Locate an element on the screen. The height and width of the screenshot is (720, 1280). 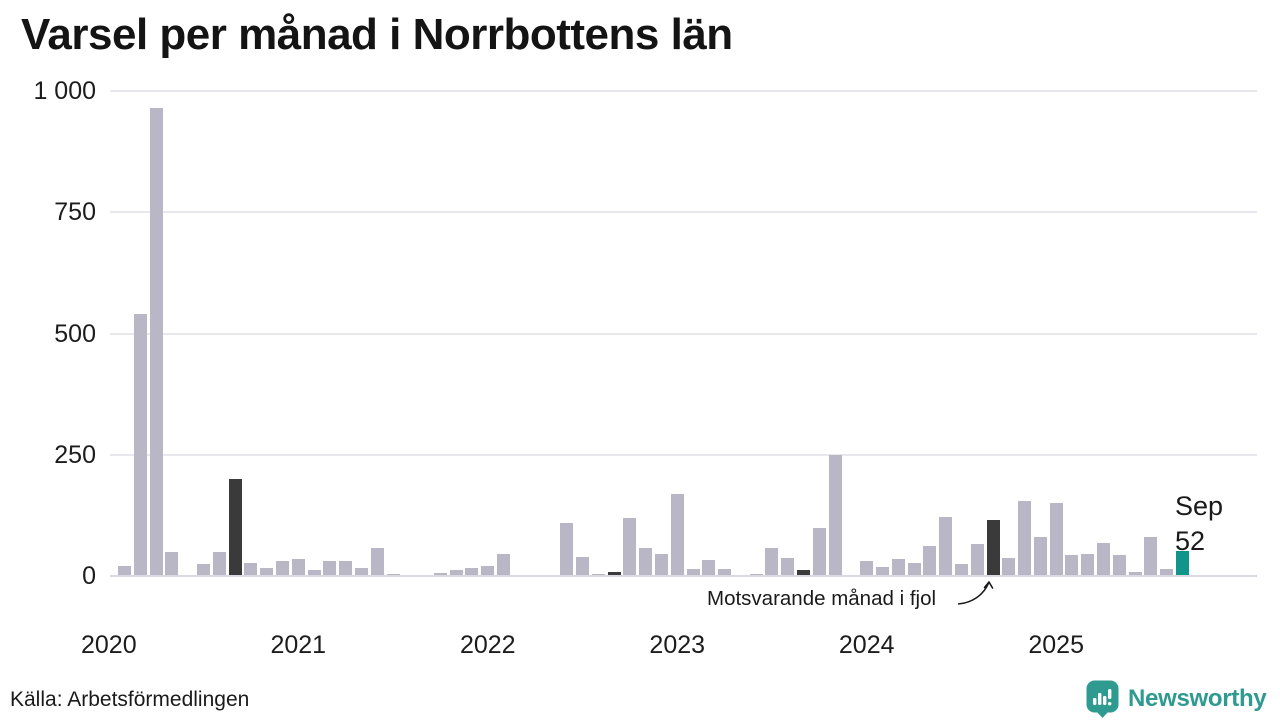
x-axis-year-label-2024: 2024 is located at coordinates (866, 645).